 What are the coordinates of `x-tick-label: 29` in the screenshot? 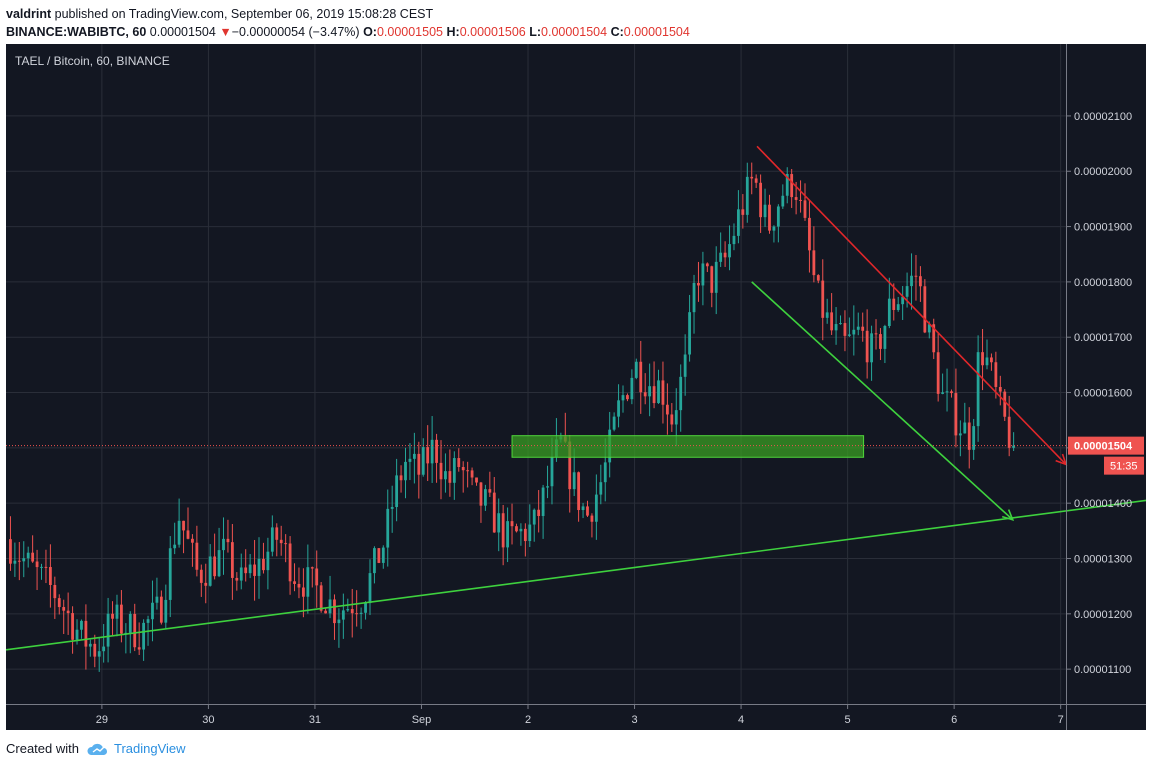 It's located at (102, 720).